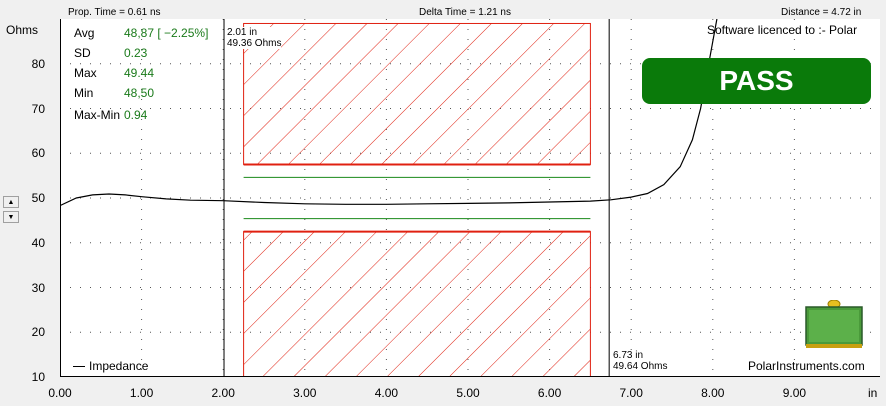 This screenshot has width=886, height=406. Describe the element at coordinates (640, 366) in the screenshot. I see `cursor-2-impedance: 49.64 Ohms` at that location.